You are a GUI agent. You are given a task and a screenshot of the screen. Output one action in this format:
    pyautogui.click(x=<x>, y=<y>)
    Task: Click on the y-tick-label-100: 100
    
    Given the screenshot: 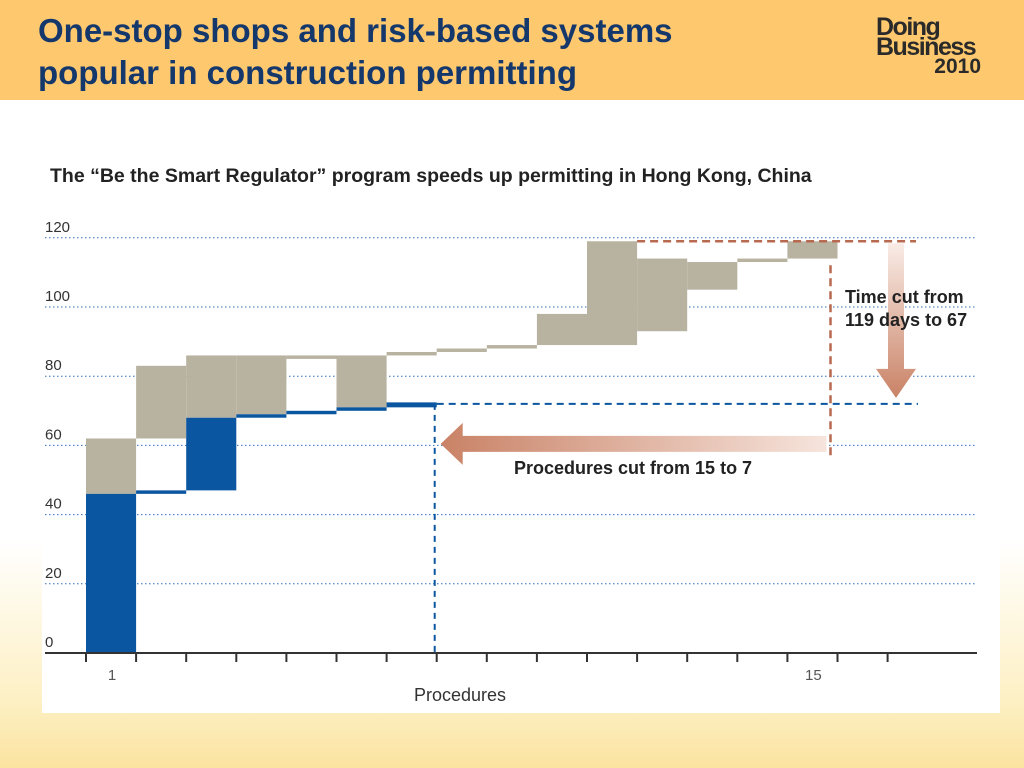 What is the action you would take?
    pyautogui.click(x=57, y=296)
    